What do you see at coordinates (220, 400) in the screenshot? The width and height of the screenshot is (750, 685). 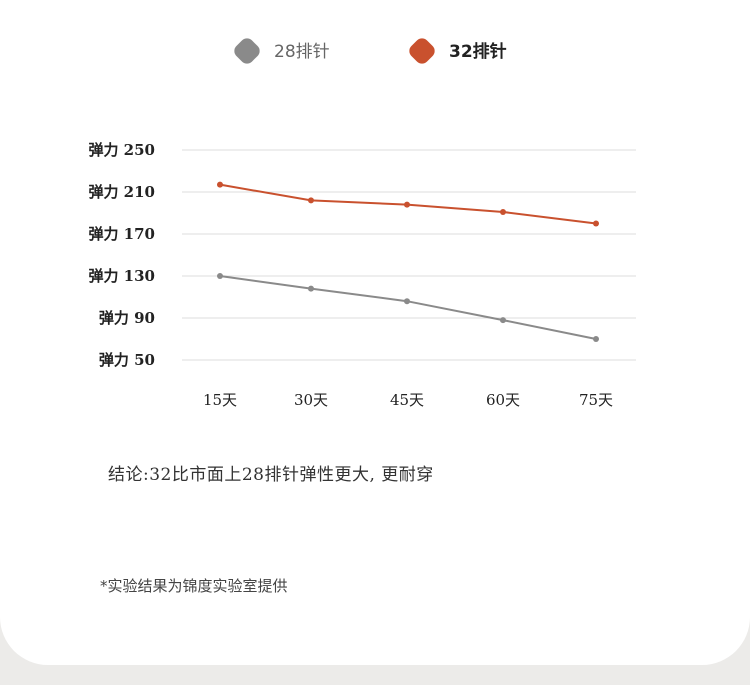 I see `x-tick-label: 15天` at bounding box center [220, 400].